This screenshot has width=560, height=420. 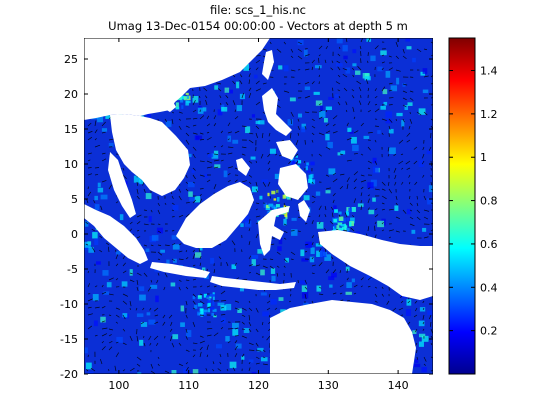 I want to click on y-tick-label: -15, so click(x=69, y=339).